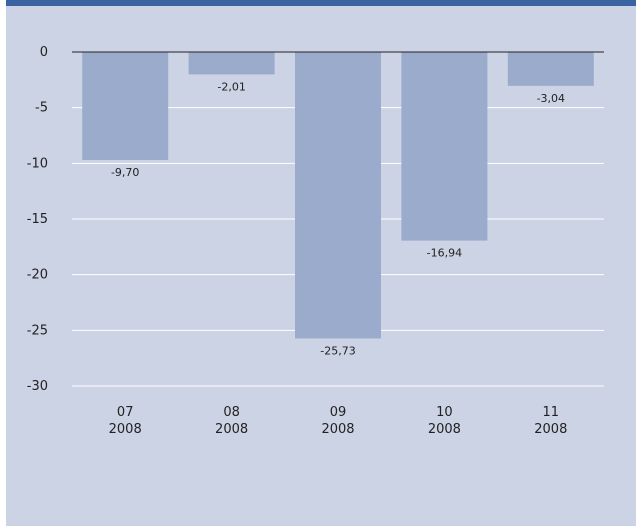 Image resolution: width=642 pixels, height=526 pixels. I want to click on y-axis-tick-labels: 0 -5 -10 -15 -20 -25 -30, so click(37, 219).